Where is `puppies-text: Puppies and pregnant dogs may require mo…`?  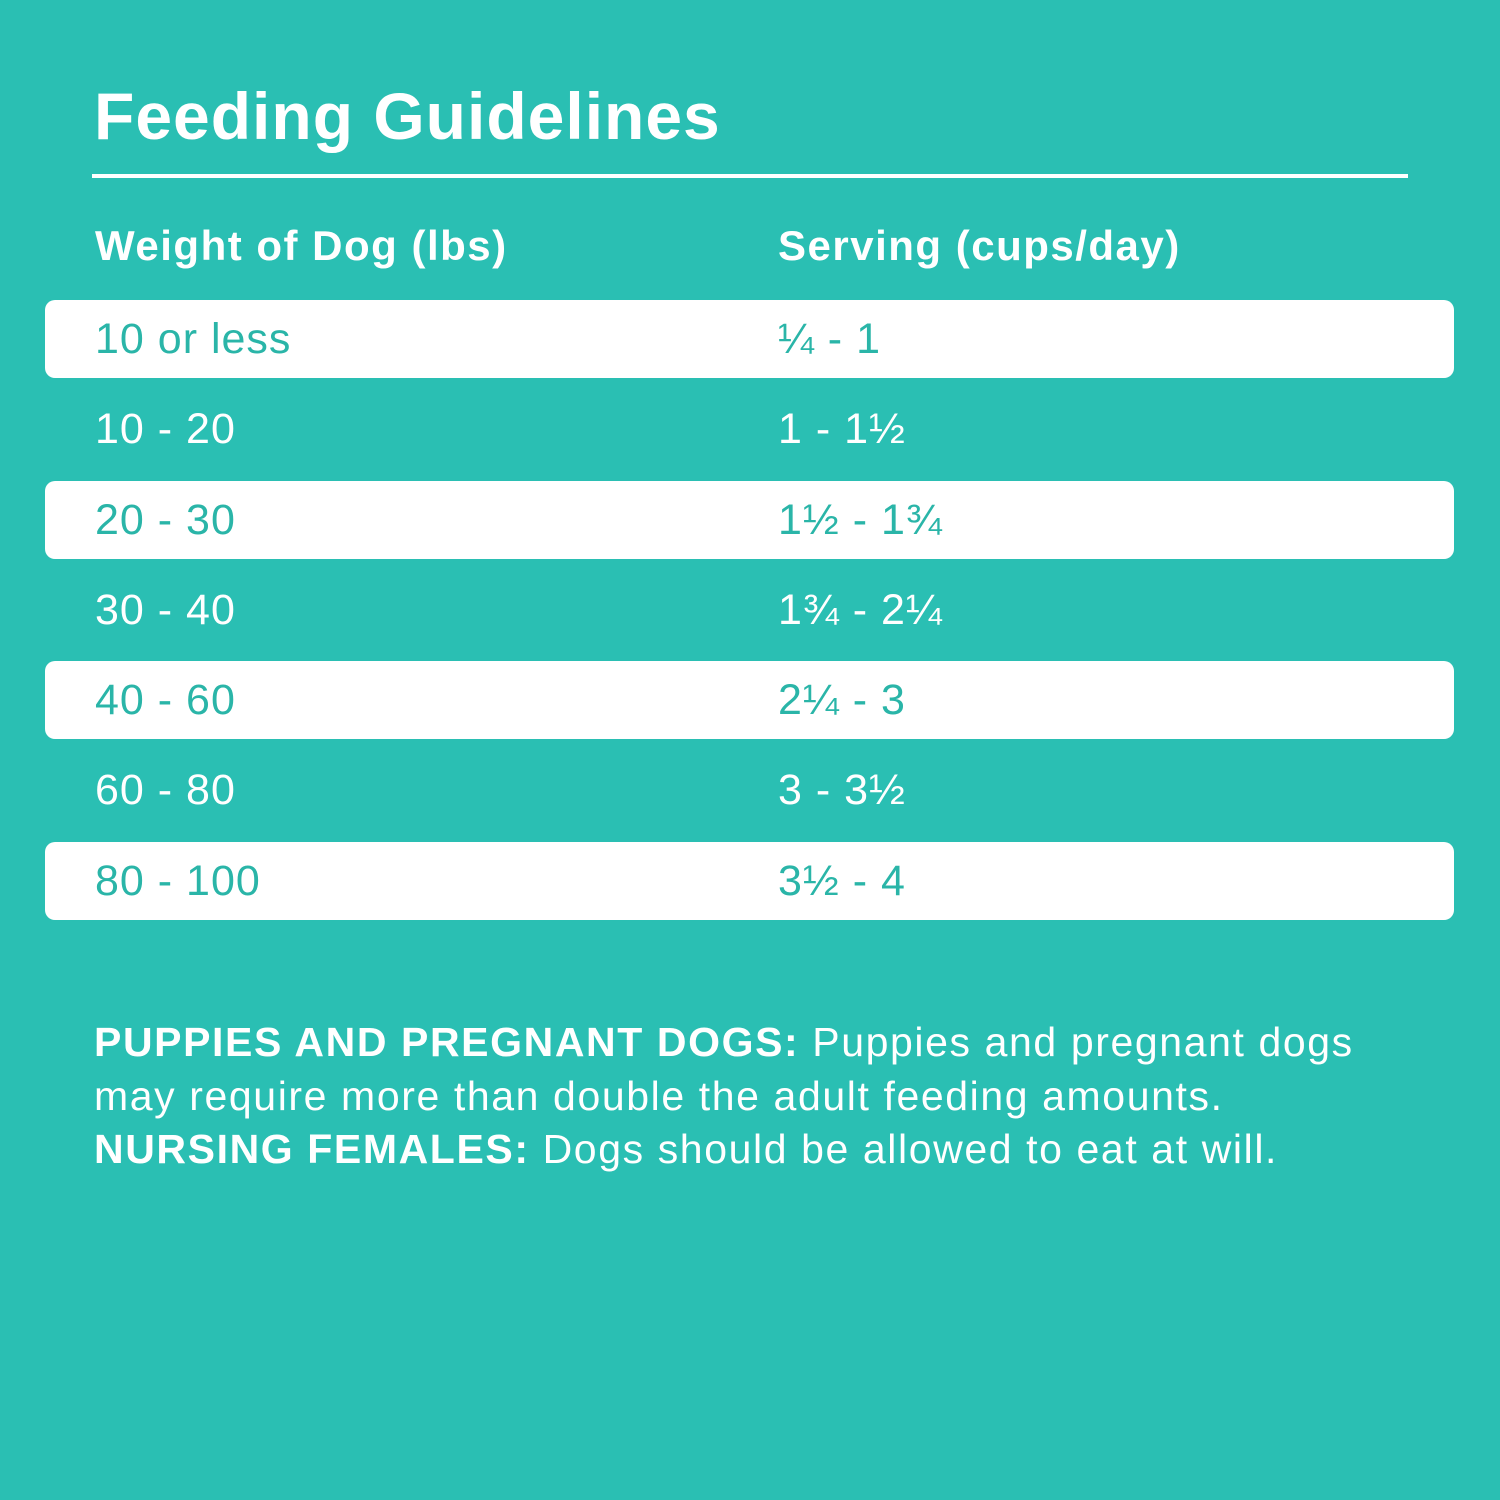 puppies-text: Puppies and pregnant dogs may require mo… is located at coordinates (724, 1069).